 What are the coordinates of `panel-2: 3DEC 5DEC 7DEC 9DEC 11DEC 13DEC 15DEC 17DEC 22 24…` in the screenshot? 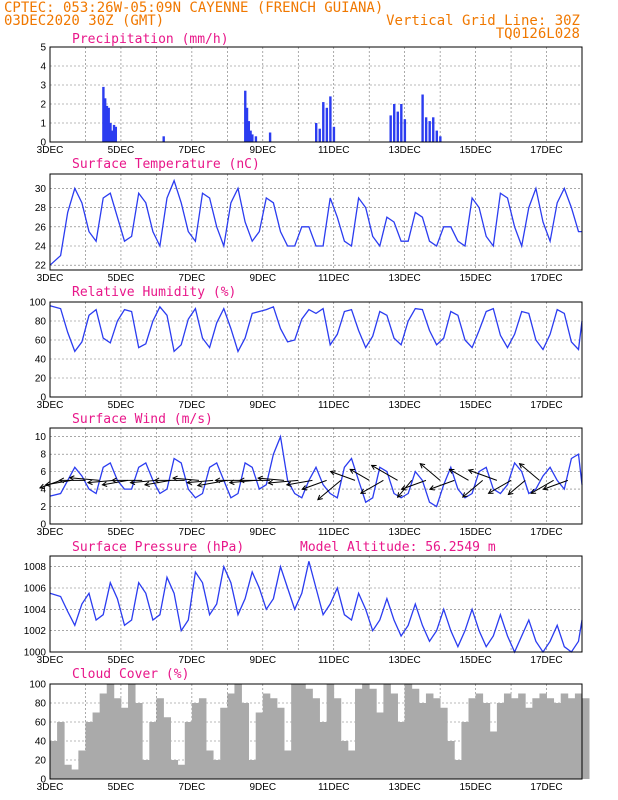 It's located at (309, 220).